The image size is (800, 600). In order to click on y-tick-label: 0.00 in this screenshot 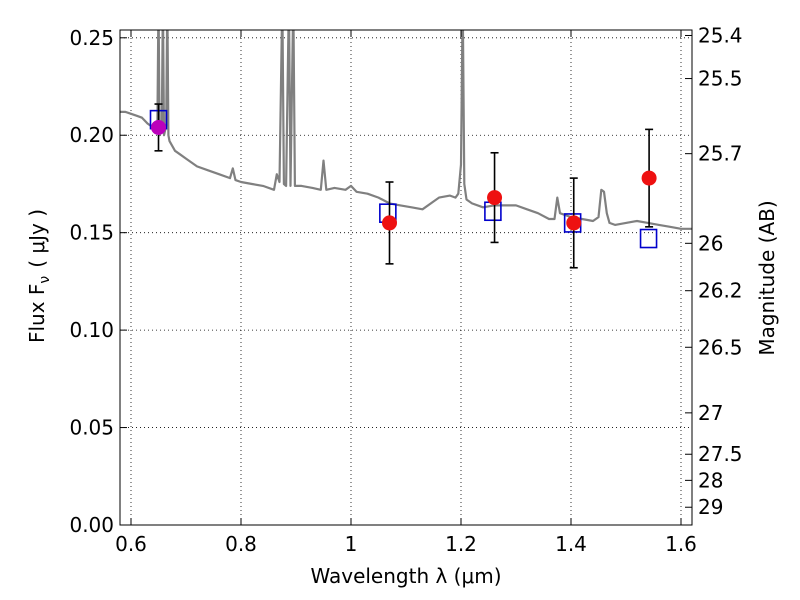, I will do `click(91, 525)`.